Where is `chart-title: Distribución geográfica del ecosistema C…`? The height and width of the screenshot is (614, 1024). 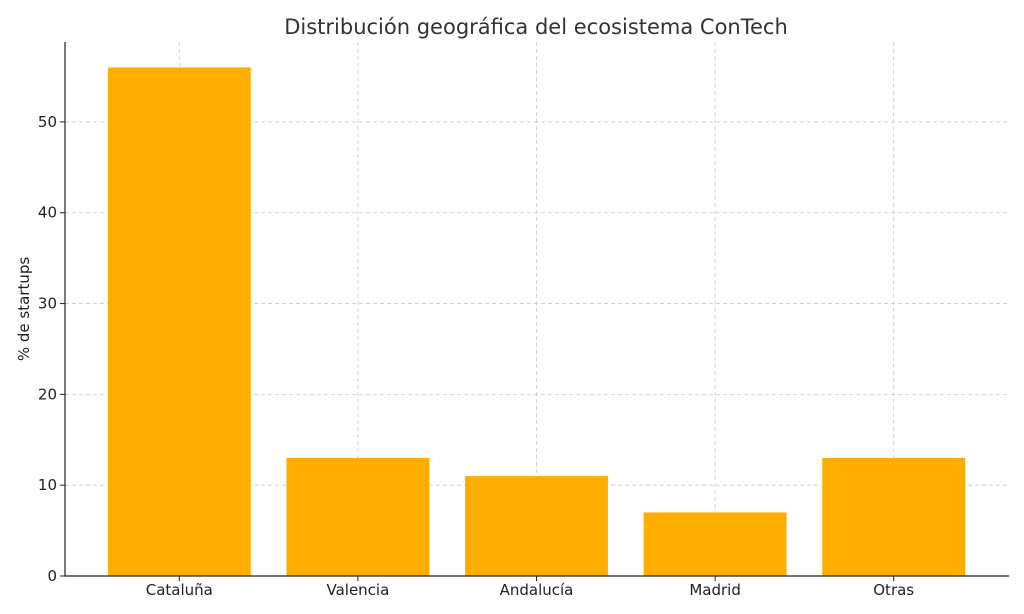
chart-title: Distribución geográfica del ecosistema C… is located at coordinates (536, 27).